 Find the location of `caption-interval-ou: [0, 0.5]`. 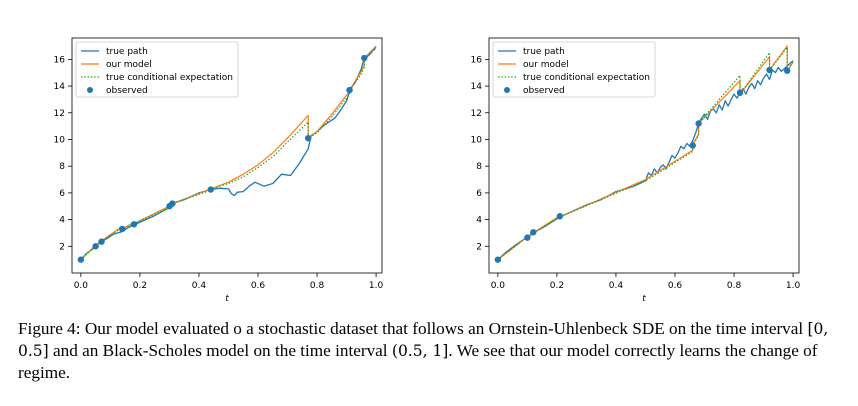

caption-interval-ou: [0, 0.5] is located at coordinates (423, 340).